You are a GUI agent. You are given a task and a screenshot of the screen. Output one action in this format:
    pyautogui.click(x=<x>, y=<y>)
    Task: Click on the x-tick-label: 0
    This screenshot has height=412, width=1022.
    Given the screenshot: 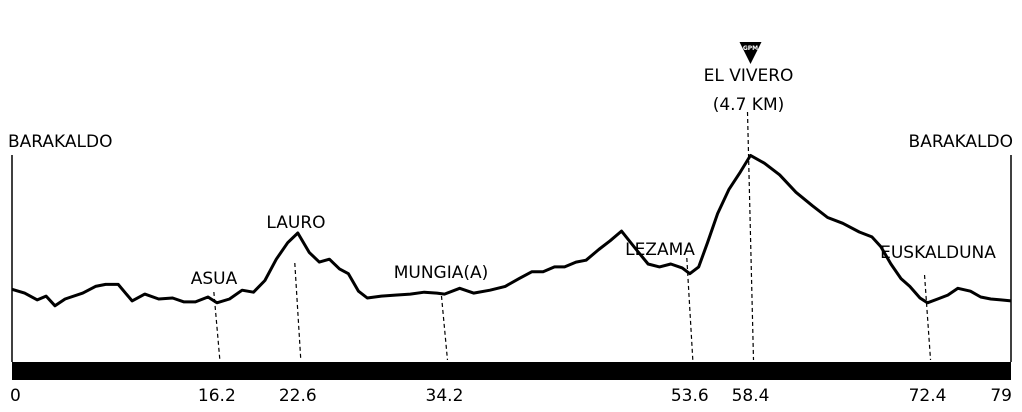 What is the action you would take?
    pyautogui.click(x=15, y=396)
    